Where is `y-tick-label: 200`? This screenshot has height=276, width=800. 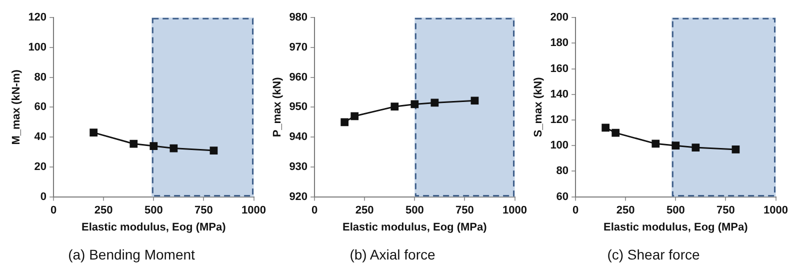
y-tick-label: 200 is located at coordinates (559, 18).